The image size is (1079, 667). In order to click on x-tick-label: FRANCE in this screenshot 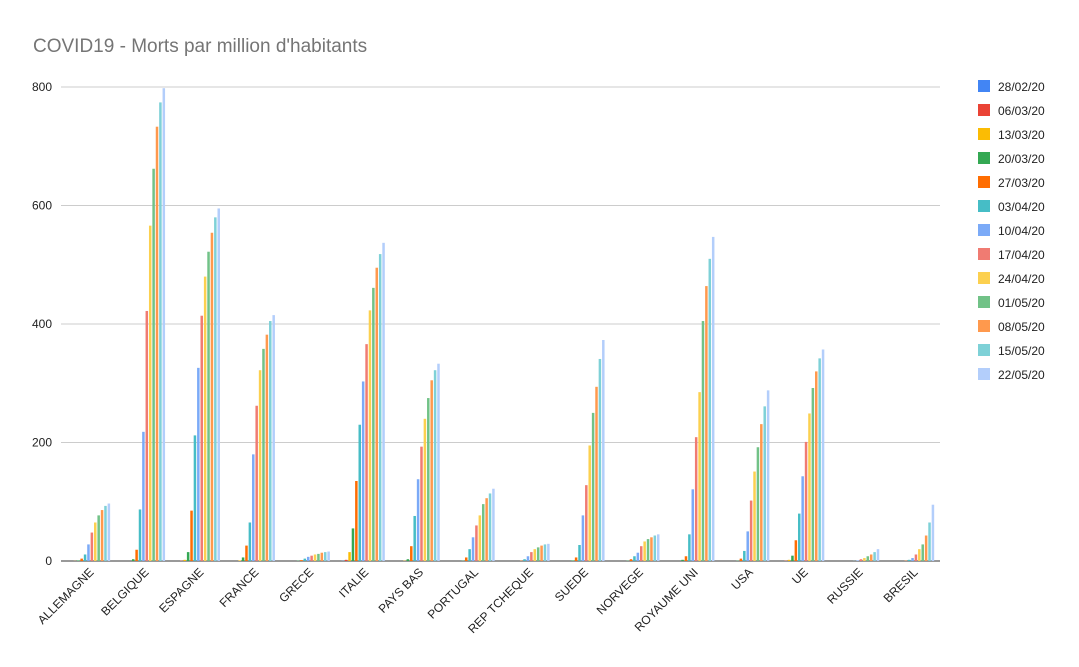, I will do `click(239, 587)`.